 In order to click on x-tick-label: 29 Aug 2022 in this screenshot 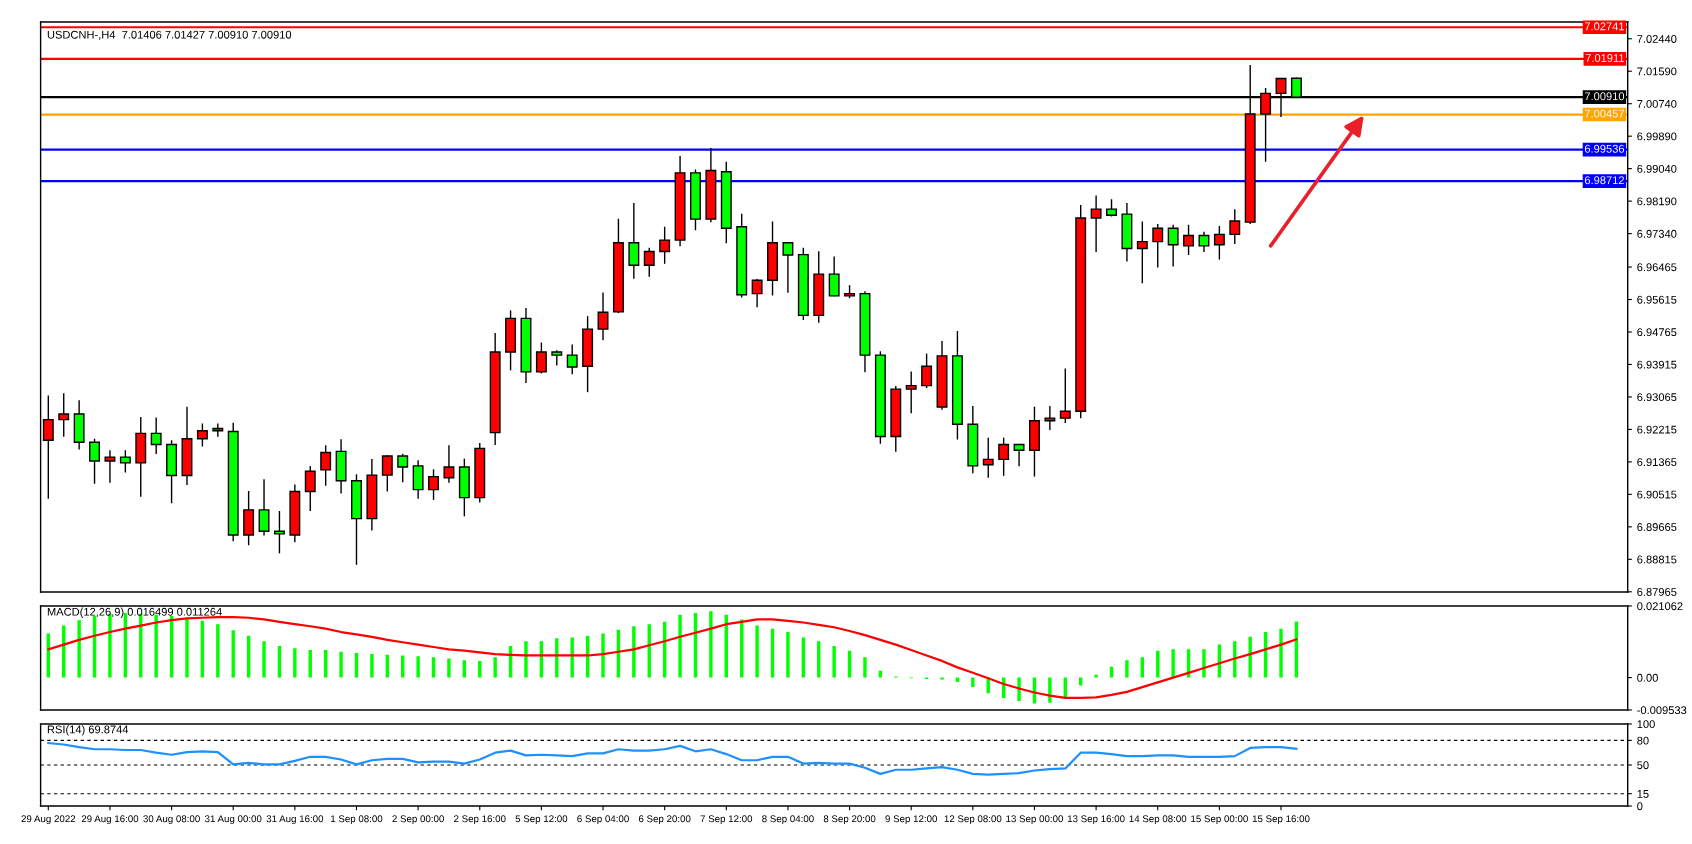, I will do `click(48, 820)`.